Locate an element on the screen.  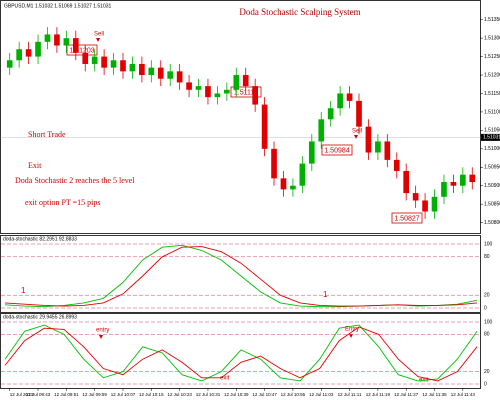
y-tick-label: 1.51050 is located at coordinates (492, 131).